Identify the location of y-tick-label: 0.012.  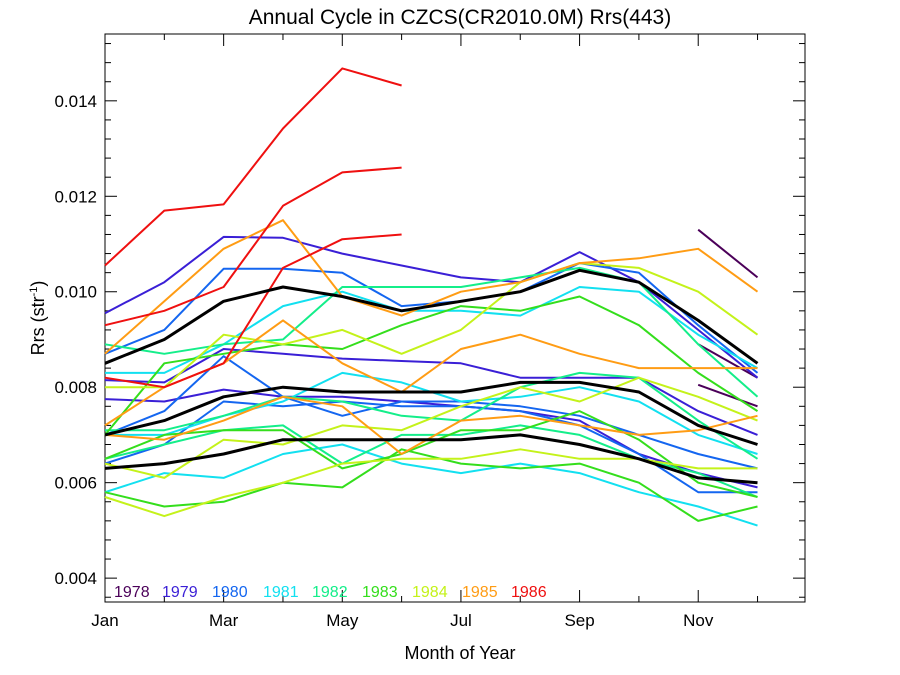
(75, 196).